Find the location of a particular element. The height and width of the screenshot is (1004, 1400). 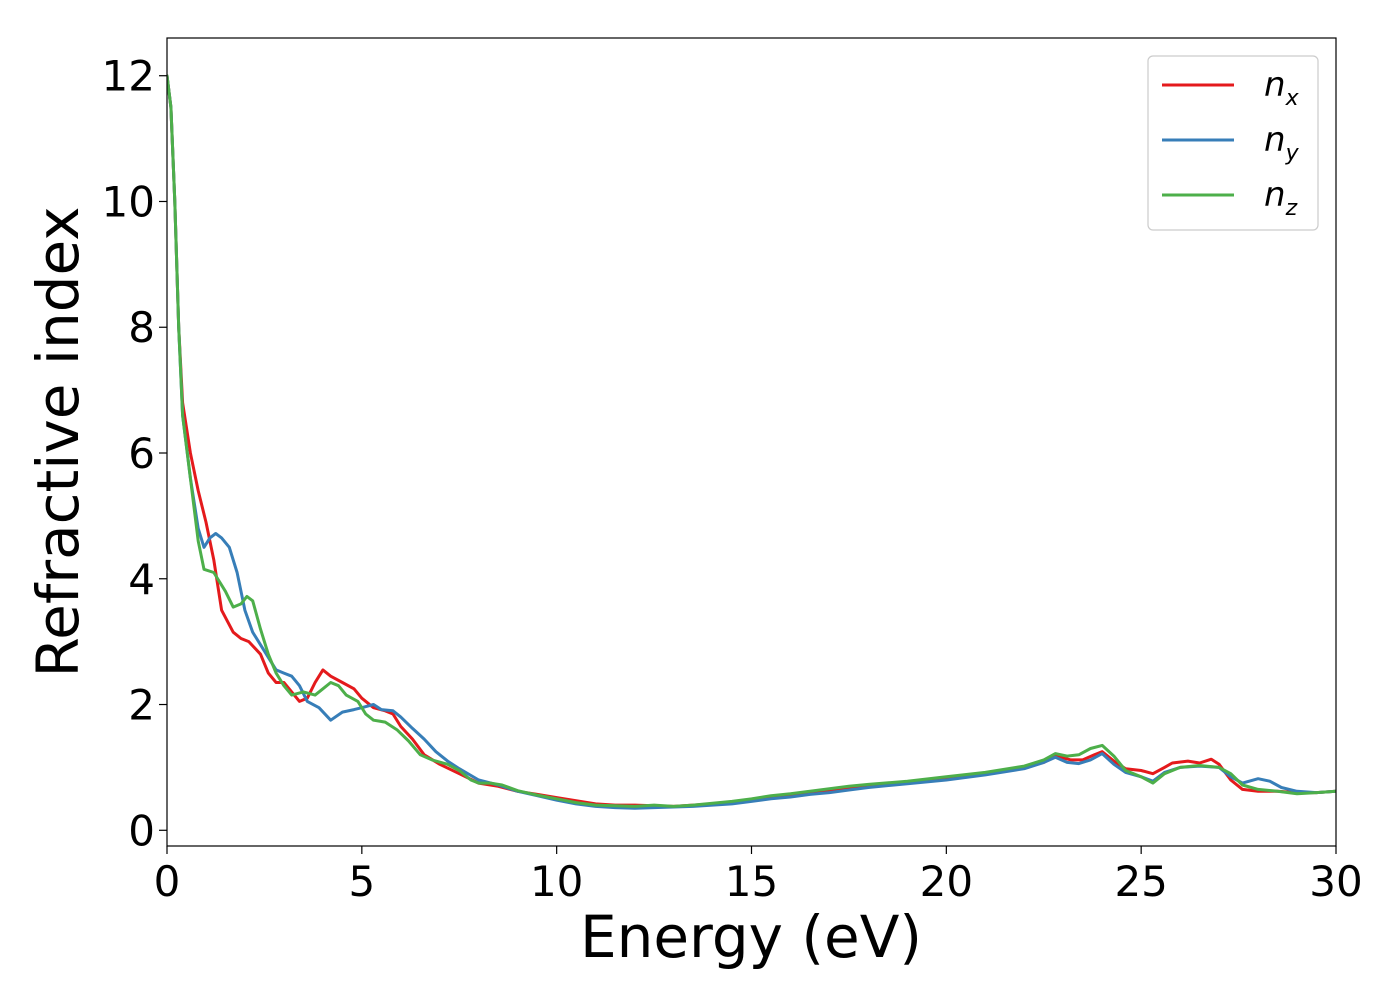

x-tick-label: 5 is located at coordinates (361, 881).